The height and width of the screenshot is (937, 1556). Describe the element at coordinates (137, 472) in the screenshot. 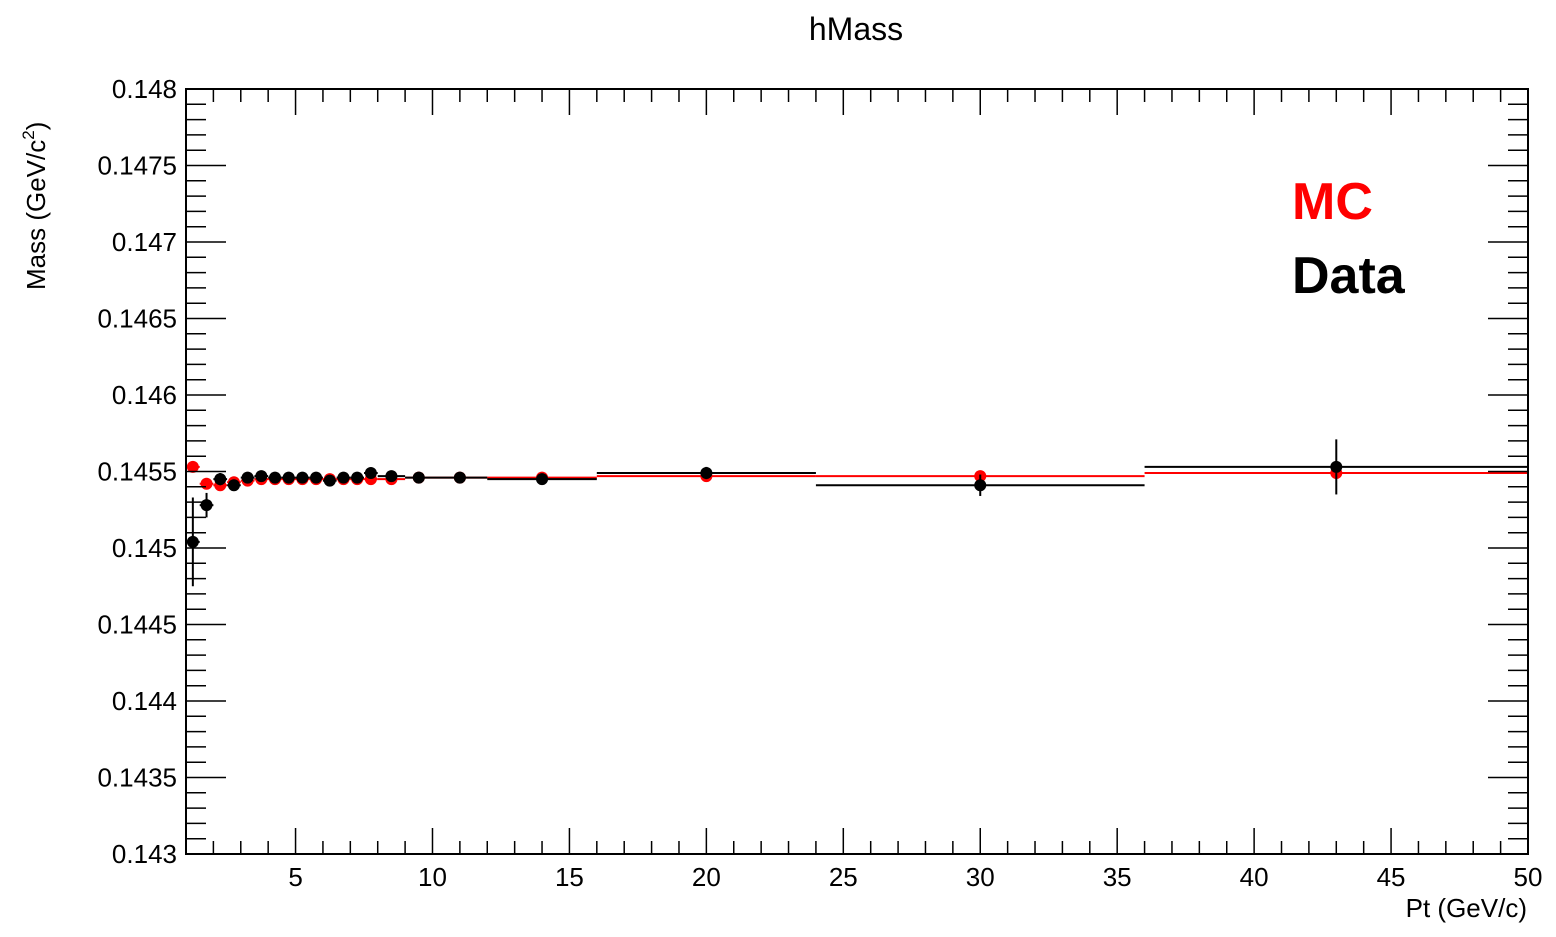

I see `y-tick-label: 0.1455` at that location.